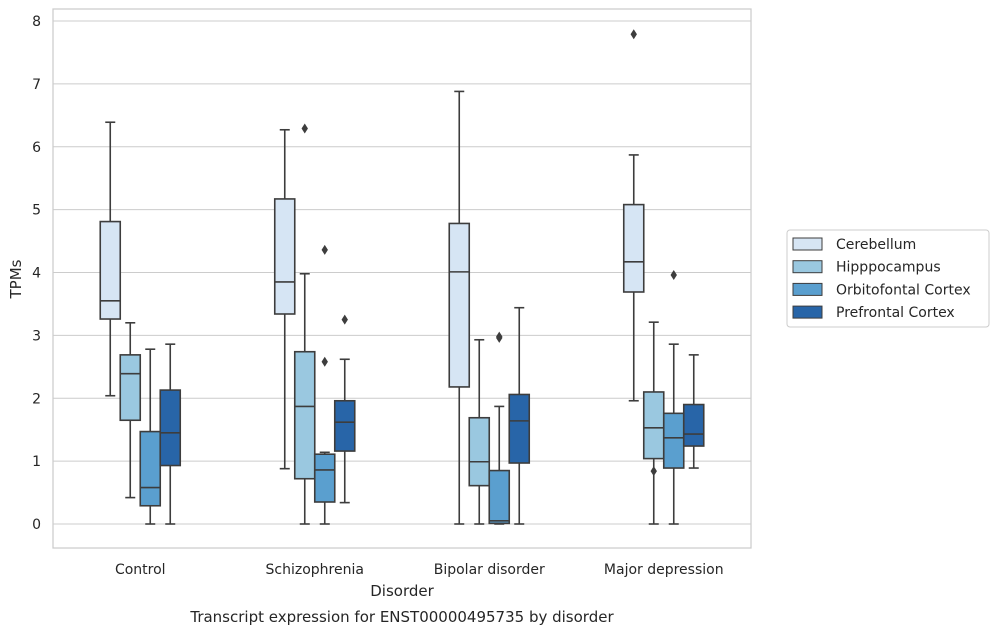  I want to click on y-tick-label: 8, so click(36, 22).